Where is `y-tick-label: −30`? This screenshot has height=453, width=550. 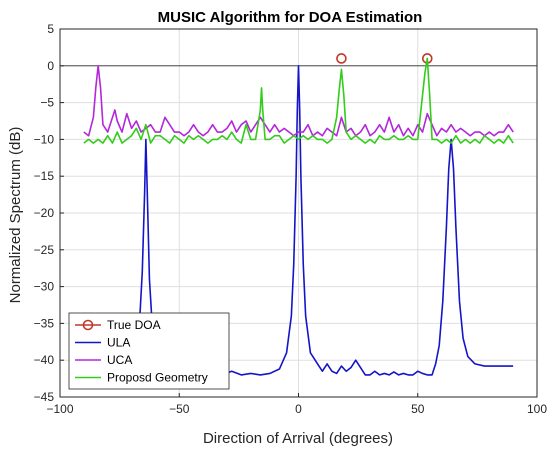 y-tick-label: −30 is located at coordinates (44, 287).